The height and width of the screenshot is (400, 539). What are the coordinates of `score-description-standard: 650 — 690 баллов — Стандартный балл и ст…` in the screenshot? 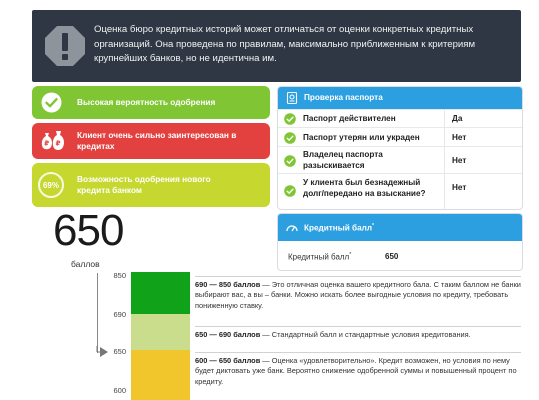 It's located at (358, 333).